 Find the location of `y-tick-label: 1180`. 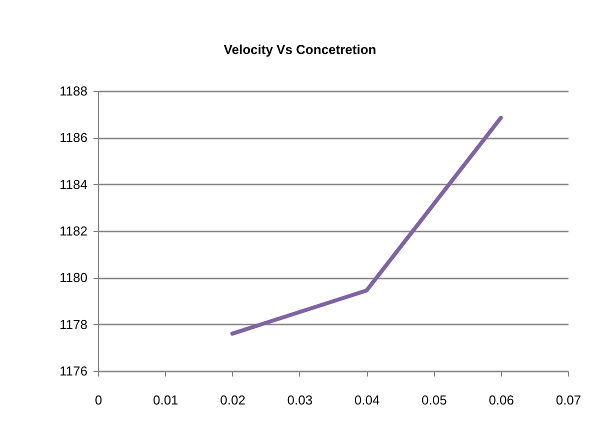

y-tick-label: 1180 is located at coordinates (74, 278).